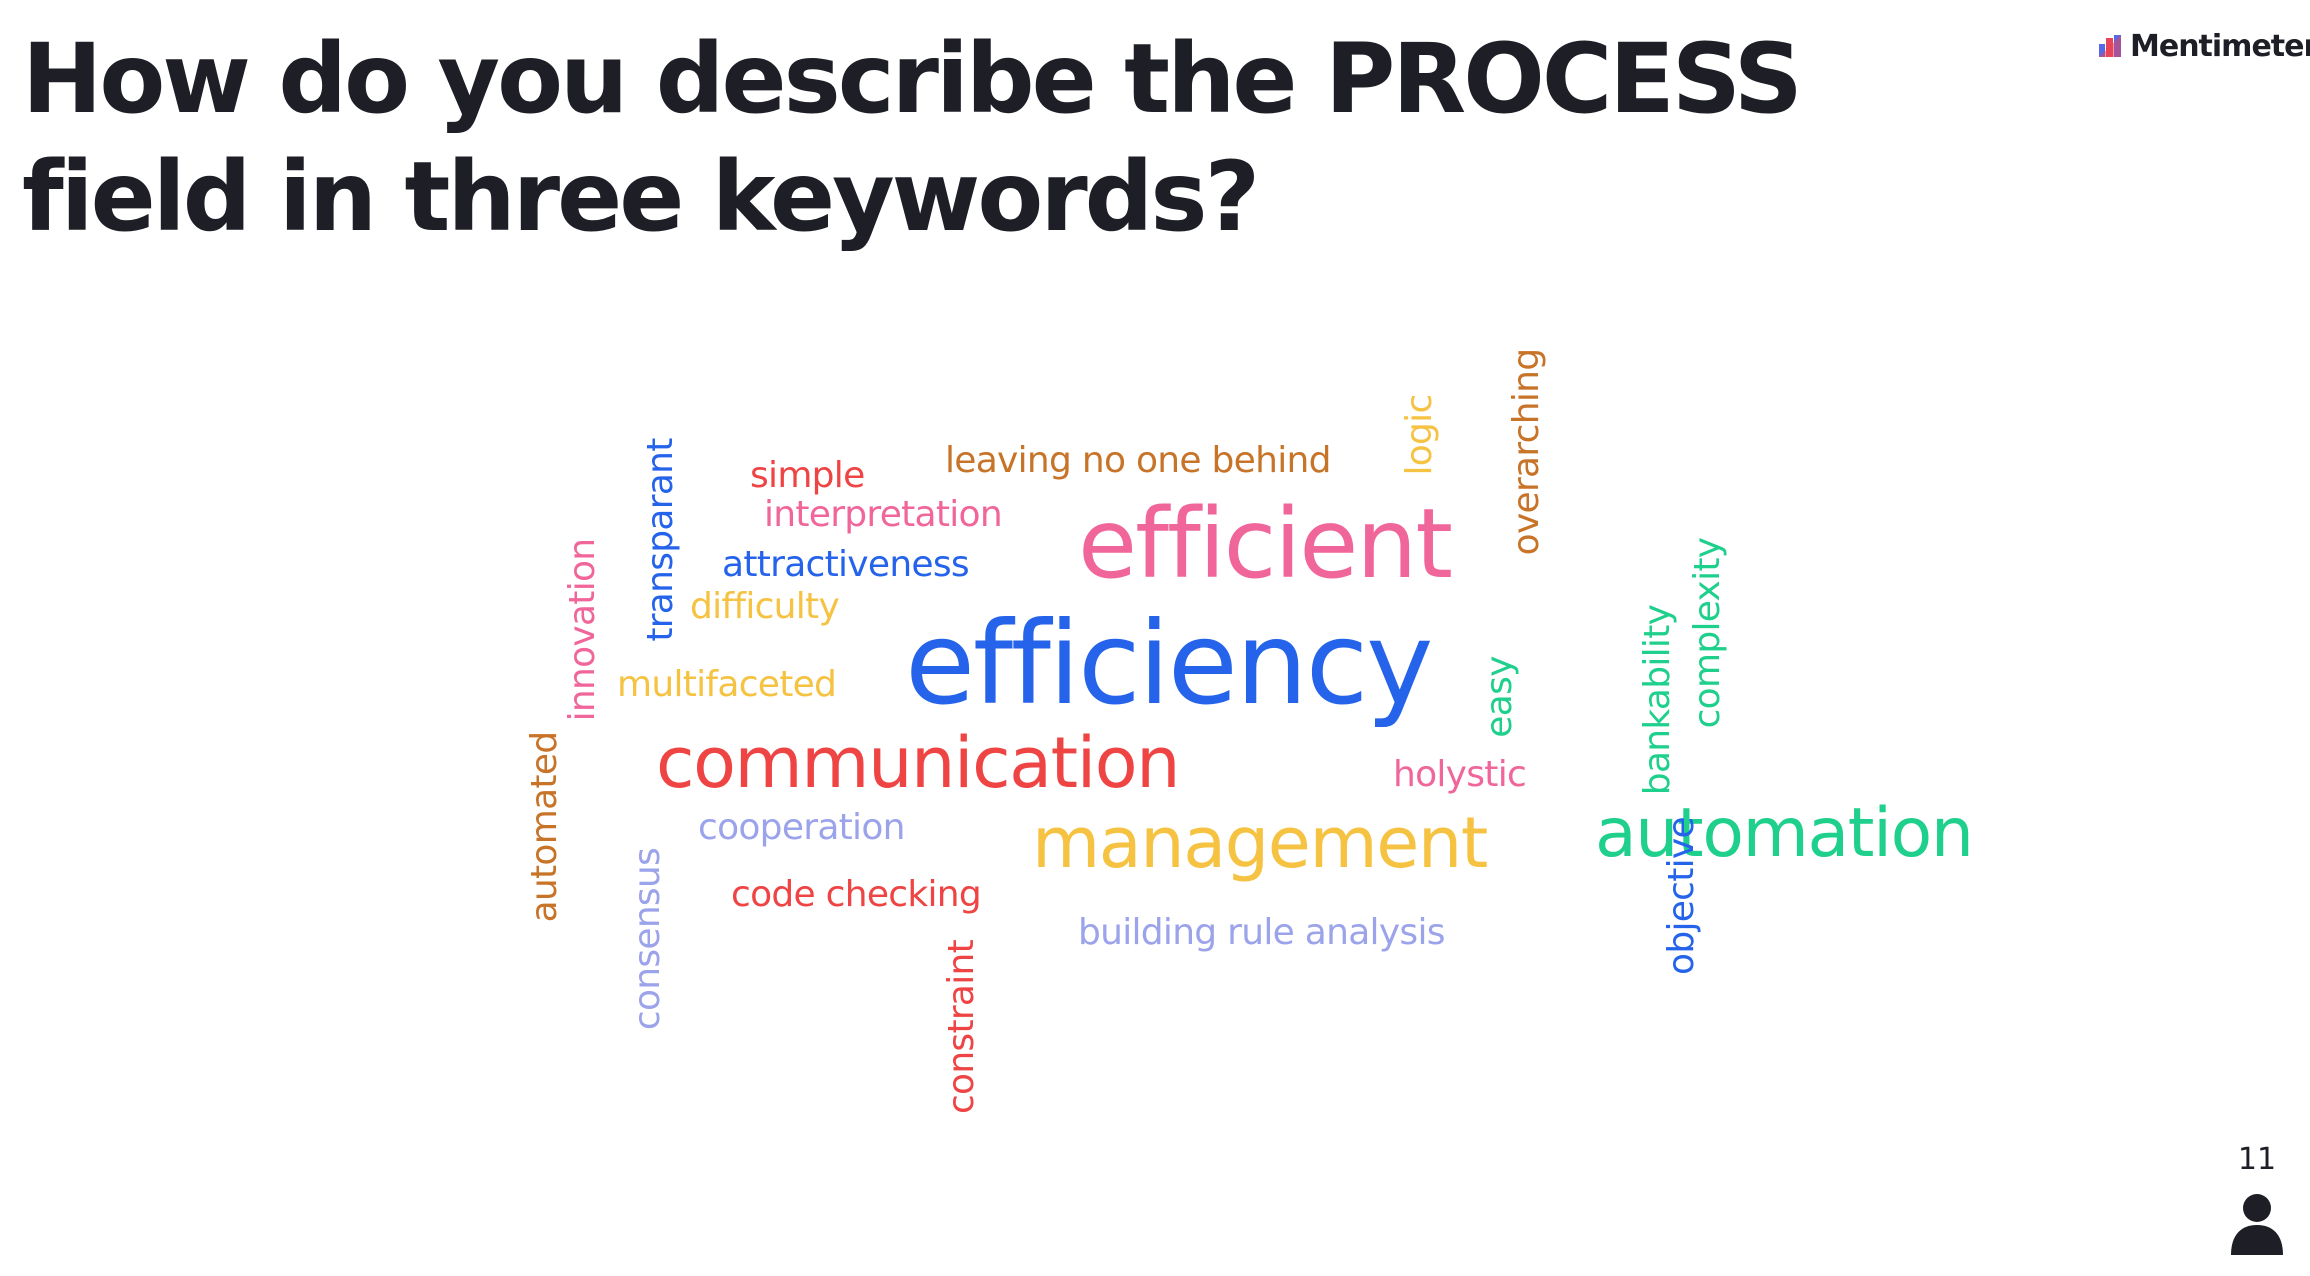 This screenshot has width=2310, height=1276. What do you see at coordinates (1260, 843) in the screenshot?
I see `word-management: management` at bounding box center [1260, 843].